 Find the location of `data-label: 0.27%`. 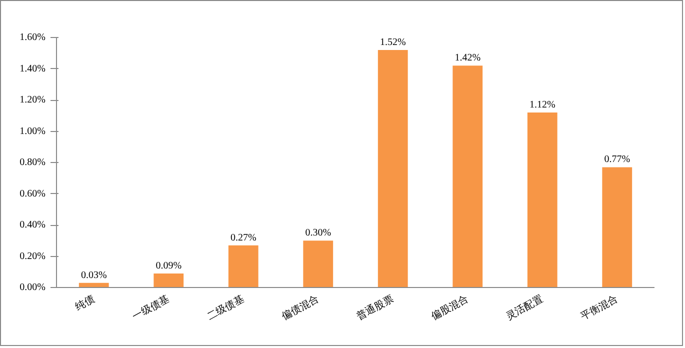

data-label: 0.27% is located at coordinates (243, 238).